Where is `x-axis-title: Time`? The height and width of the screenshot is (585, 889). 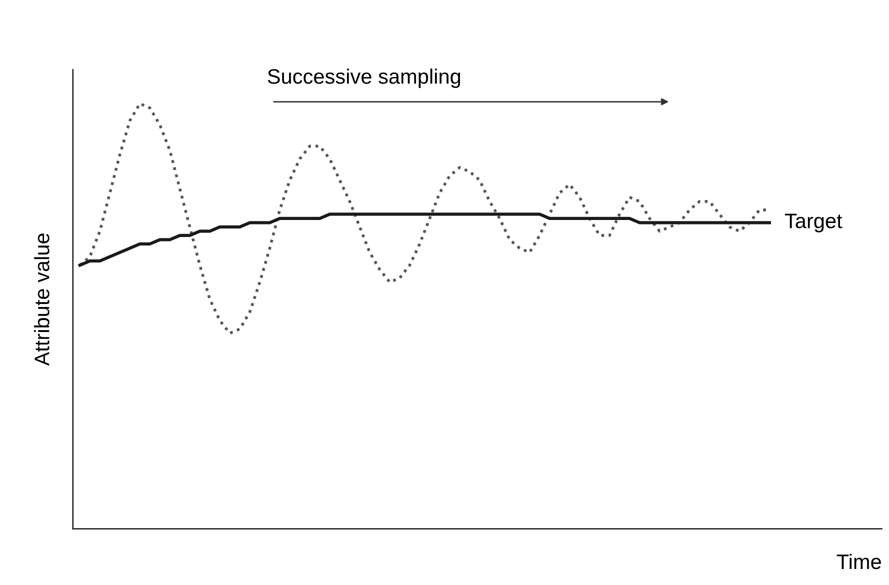
x-axis-title: Time is located at coordinates (858, 562).